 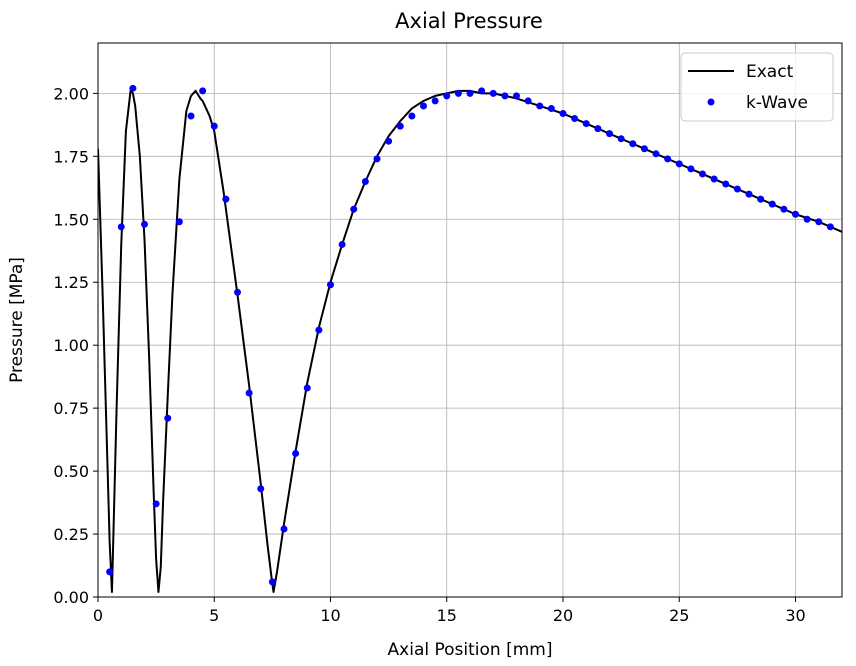 I want to click on y-tick-label: 0.50, so click(x=71, y=471).